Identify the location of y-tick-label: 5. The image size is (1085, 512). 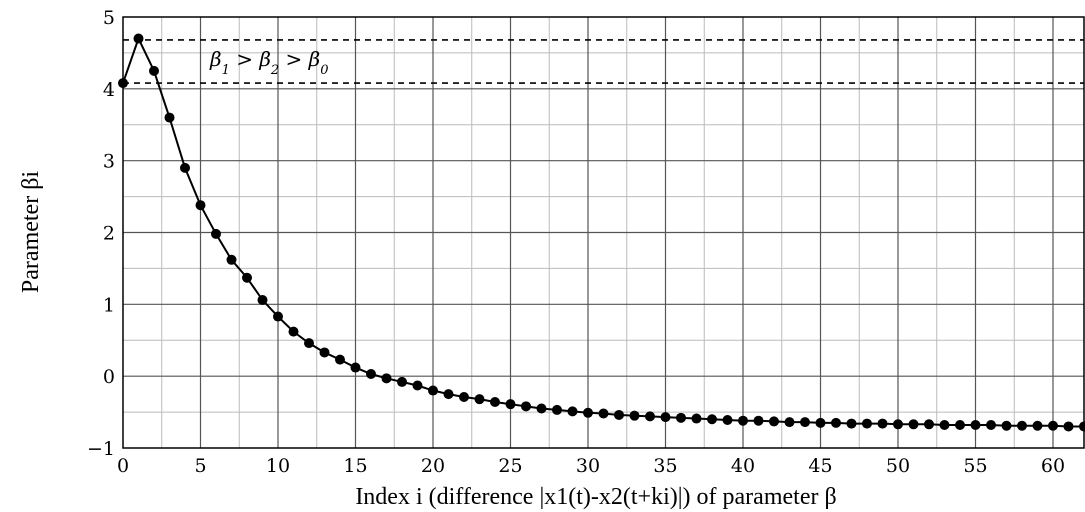
(109, 18).